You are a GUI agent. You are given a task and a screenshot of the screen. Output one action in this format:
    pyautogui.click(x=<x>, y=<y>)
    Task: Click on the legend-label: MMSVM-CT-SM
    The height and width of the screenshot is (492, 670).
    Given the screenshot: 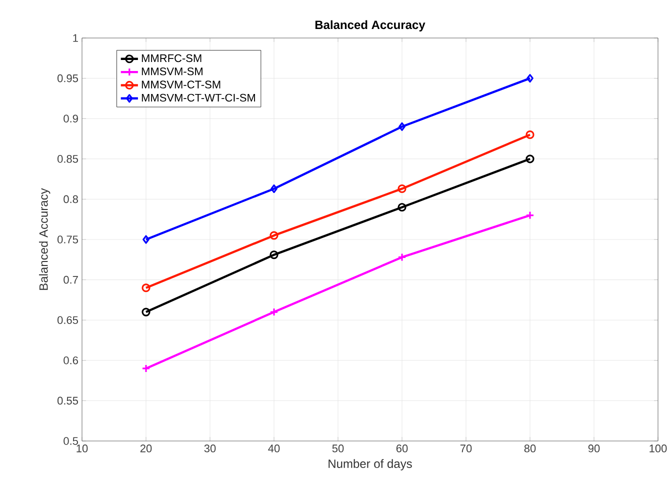 What is the action you would take?
    pyautogui.click(x=181, y=84)
    